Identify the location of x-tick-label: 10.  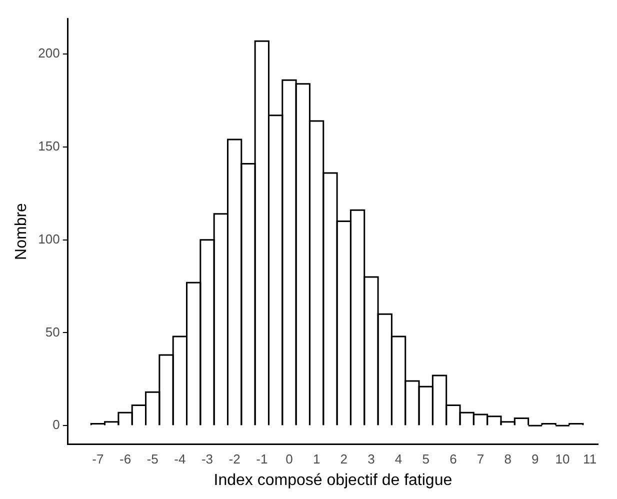
(562, 459).